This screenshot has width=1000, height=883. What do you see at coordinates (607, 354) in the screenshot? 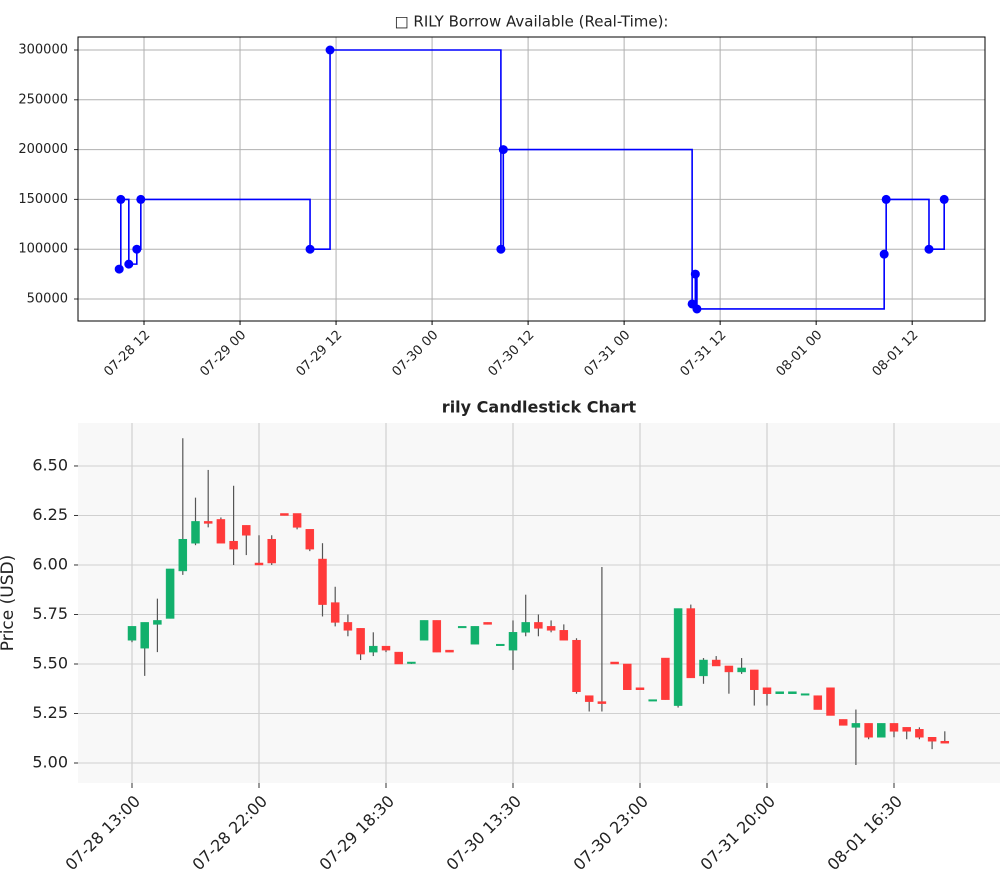
I see `x-tick-label: 07-31 00` at bounding box center [607, 354].